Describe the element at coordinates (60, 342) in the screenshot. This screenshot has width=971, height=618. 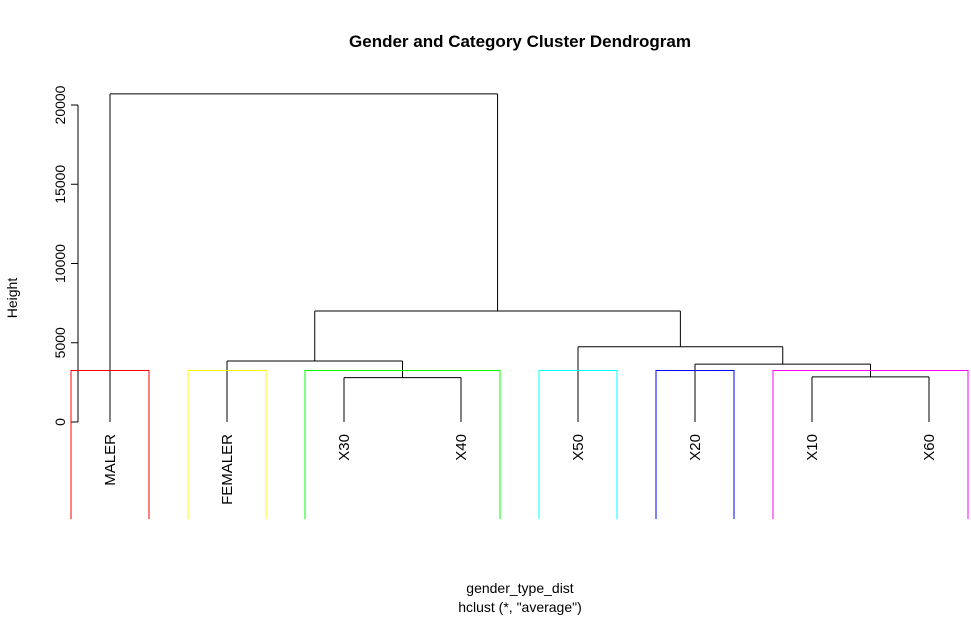
I see `y-tick-label: 5000` at that location.